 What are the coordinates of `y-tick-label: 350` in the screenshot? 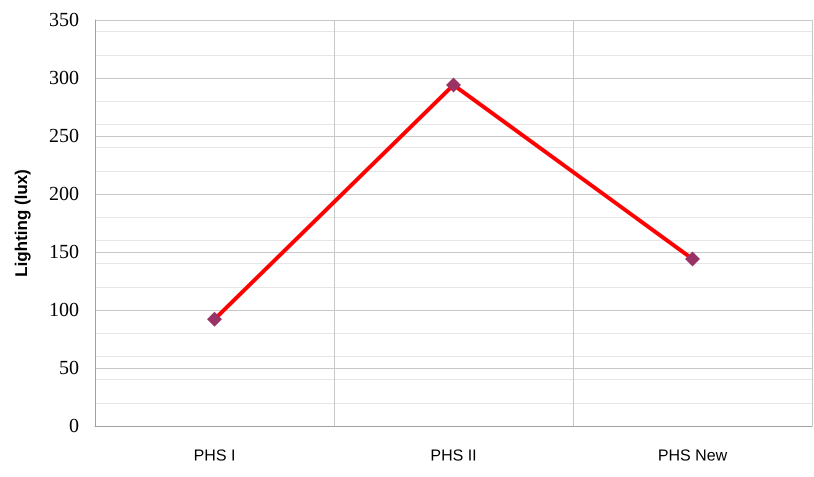 It's located at (64, 20).